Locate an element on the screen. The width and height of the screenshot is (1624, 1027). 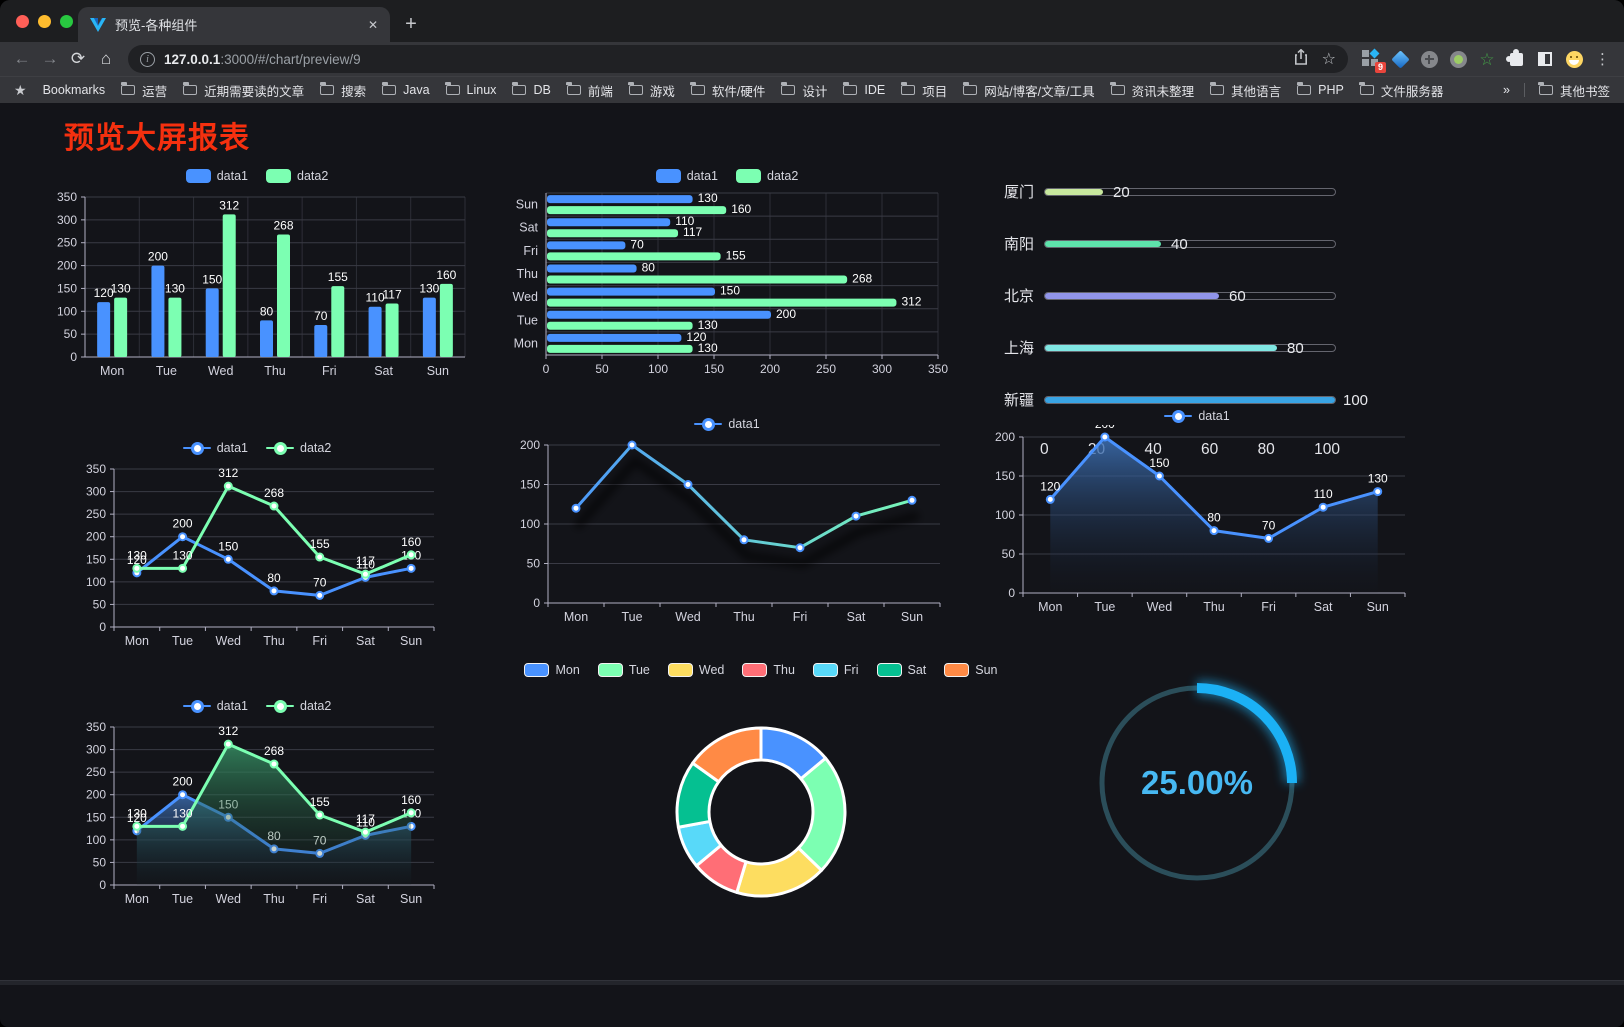
progress-list: 厦门 20 南阳 40 北京 60 上海 80 新疆 100 0 20 40 60 80 100 is located at coordinates (1197, 309).